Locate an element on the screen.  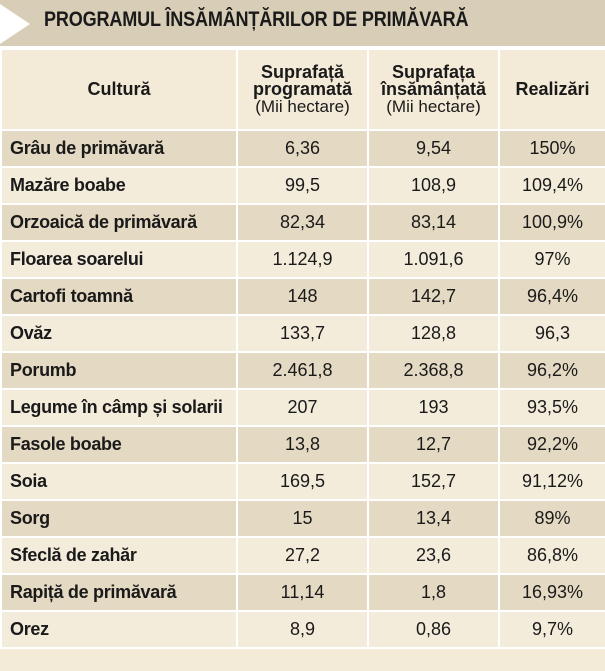
cell-crop: Sorg is located at coordinates (119, 518).